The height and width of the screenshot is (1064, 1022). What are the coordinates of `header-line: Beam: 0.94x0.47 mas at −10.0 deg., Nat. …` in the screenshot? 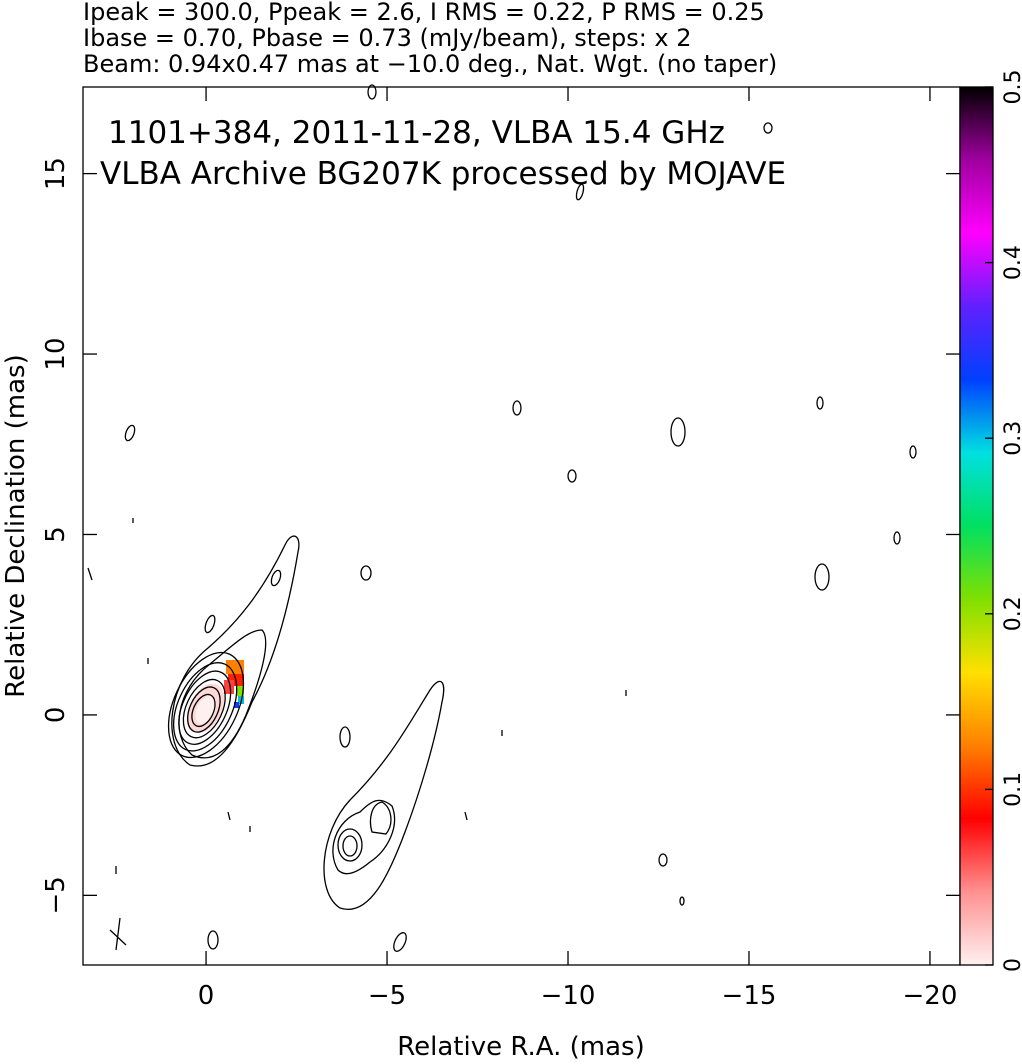 It's located at (430, 64).